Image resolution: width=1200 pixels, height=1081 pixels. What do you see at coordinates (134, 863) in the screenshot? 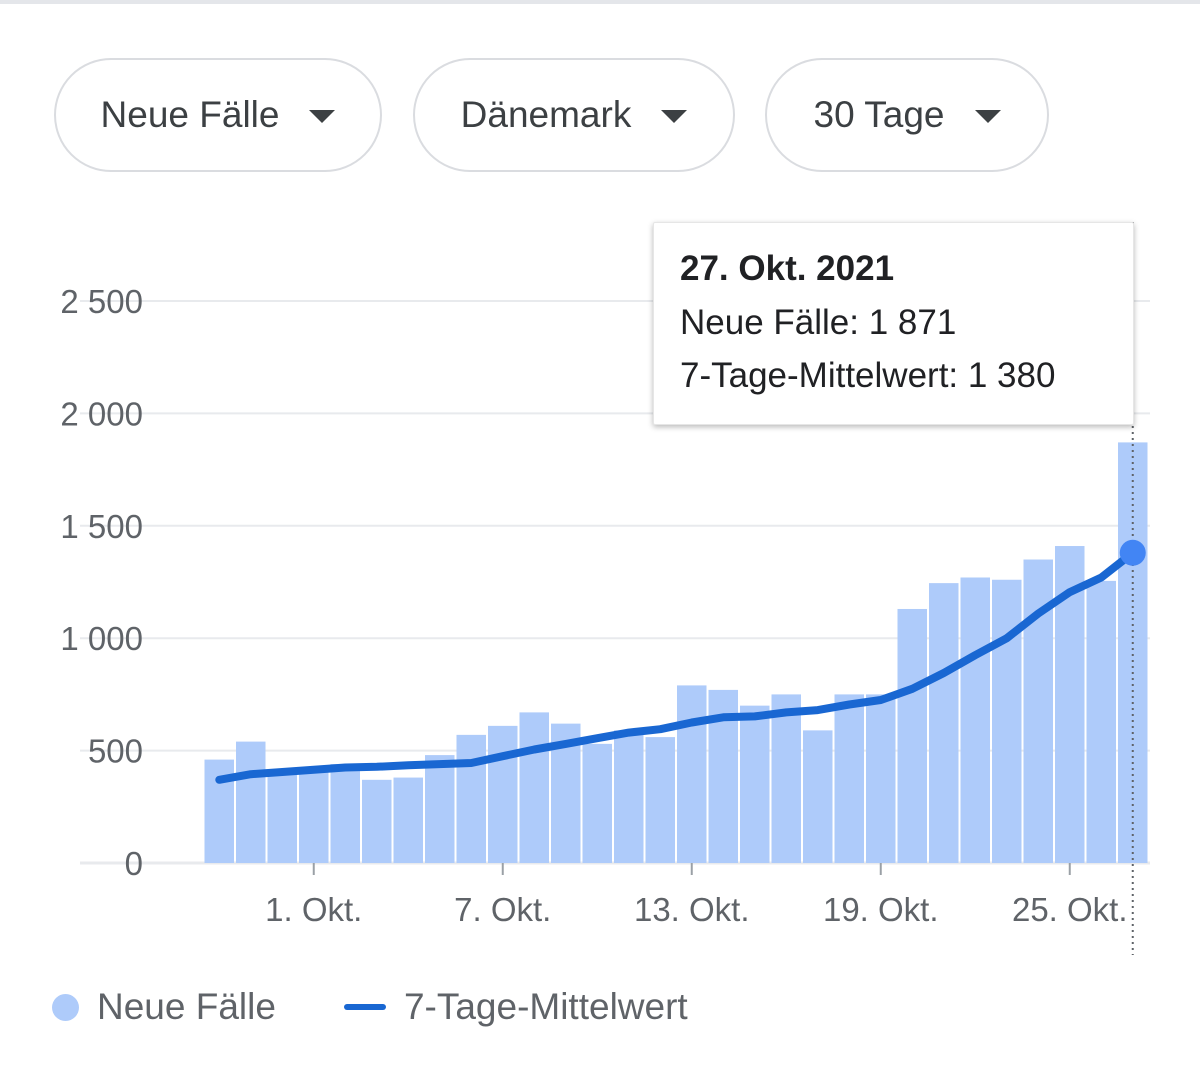
I see `y-tick-label: 0` at bounding box center [134, 863].